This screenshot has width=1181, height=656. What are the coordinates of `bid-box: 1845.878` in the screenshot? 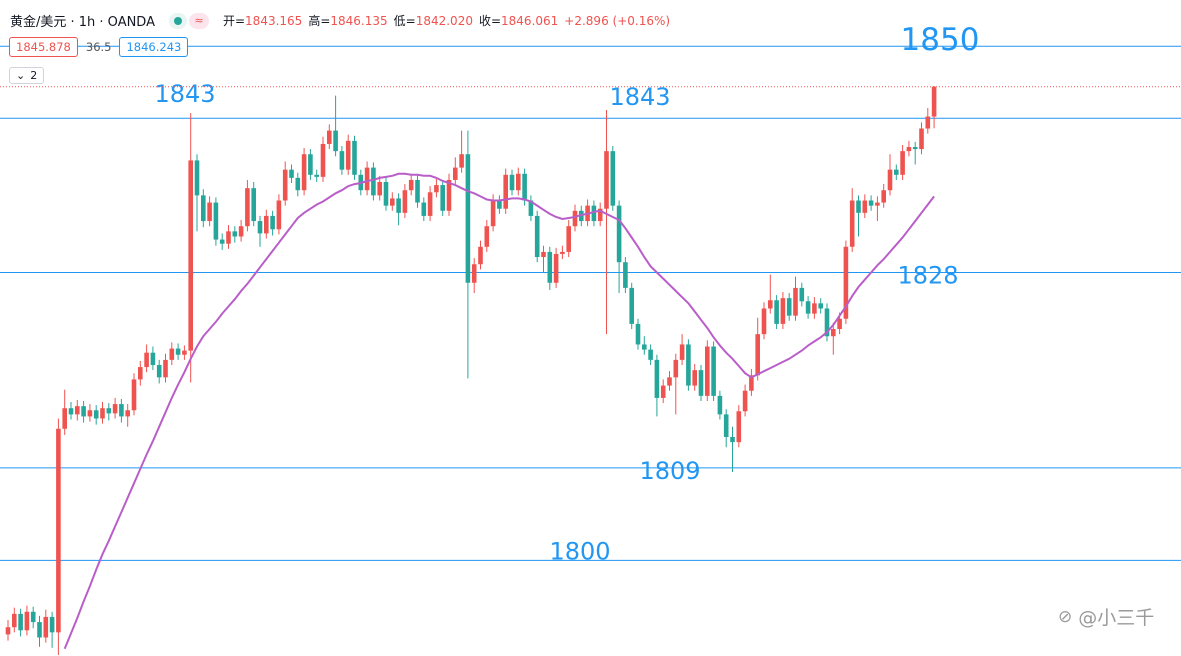 It's located at (43, 47).